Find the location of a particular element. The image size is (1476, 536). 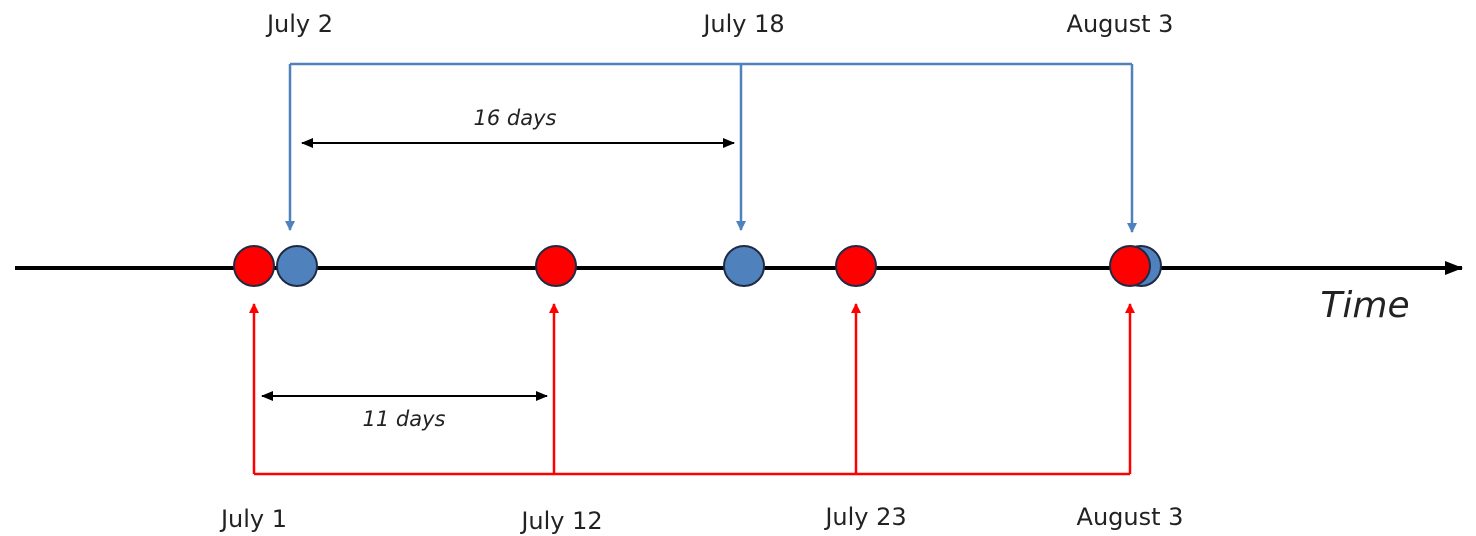

interval-label: 16 days is located at coordinates (515, 118).